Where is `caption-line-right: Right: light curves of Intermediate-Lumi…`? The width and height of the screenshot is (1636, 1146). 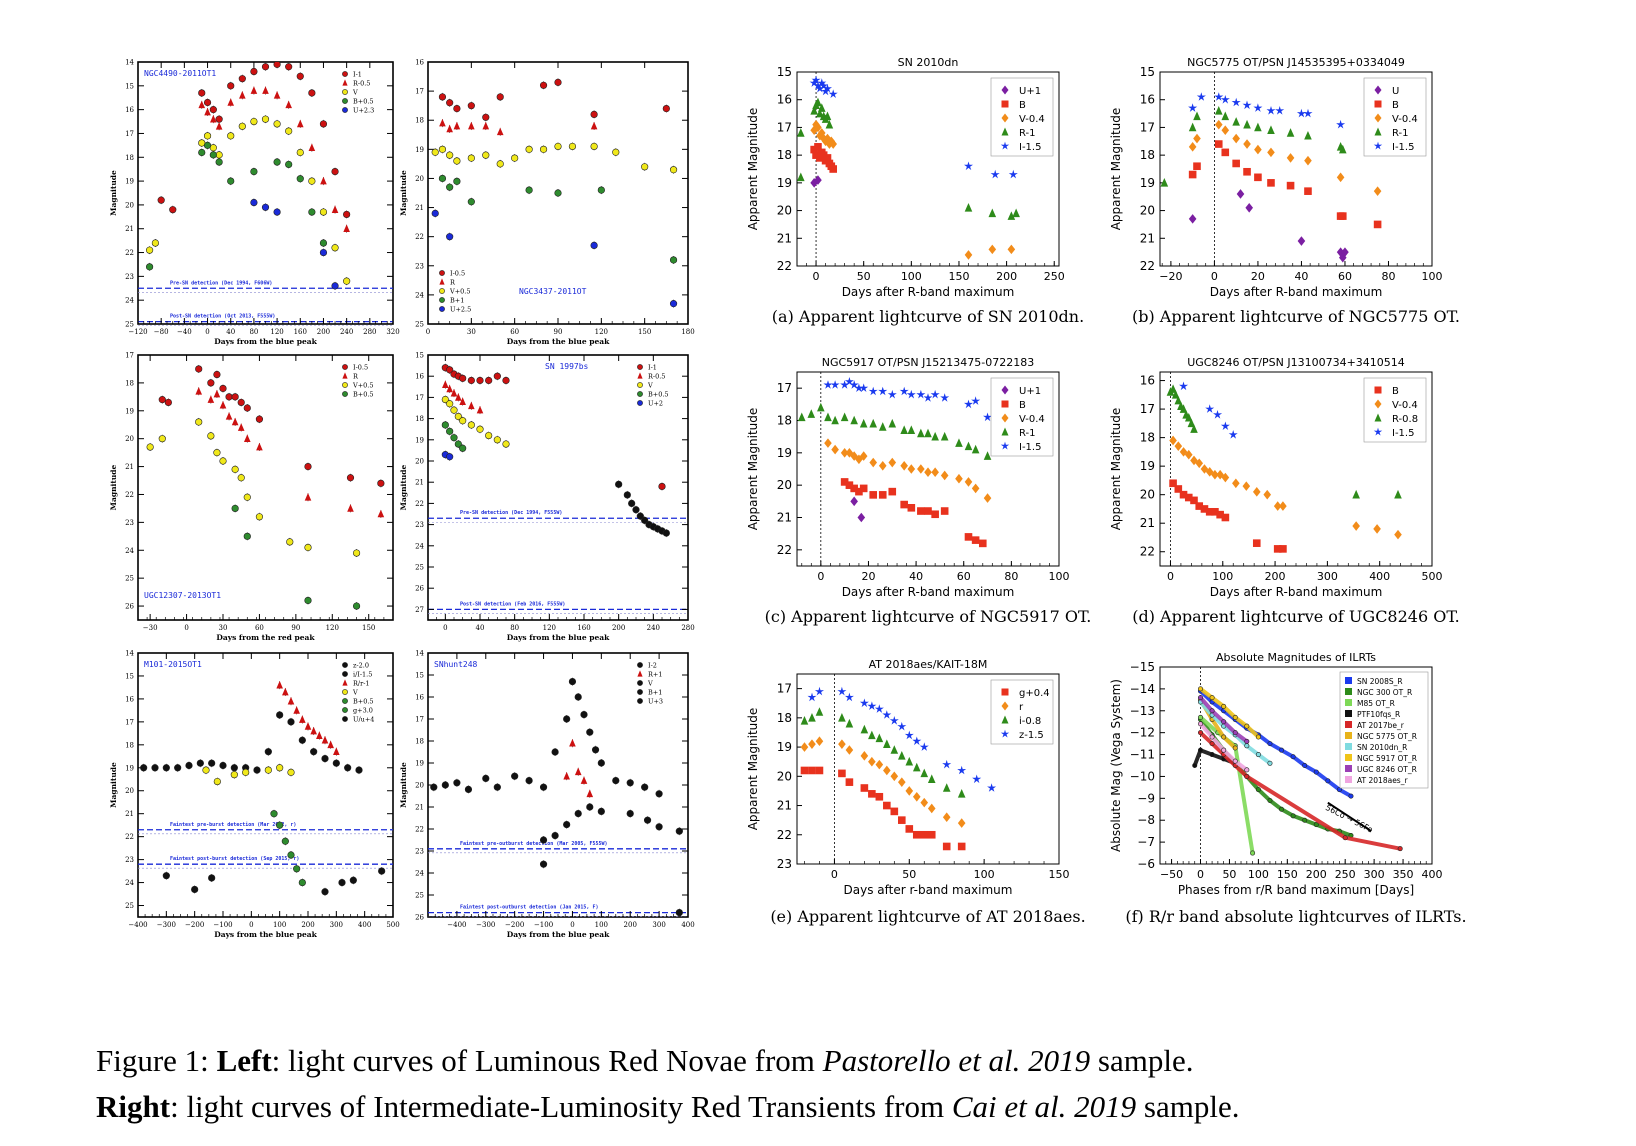
caption-line-right: Right: light curves of Intermediate-Lumi… is located at coordinates (831, 1107).